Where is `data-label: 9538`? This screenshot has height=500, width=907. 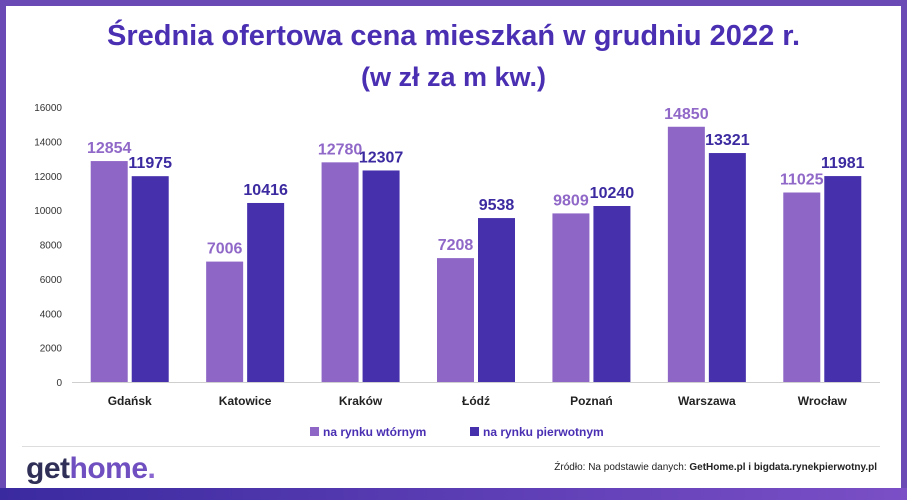
data-label: 9538 is located at coordinates (497, 205).